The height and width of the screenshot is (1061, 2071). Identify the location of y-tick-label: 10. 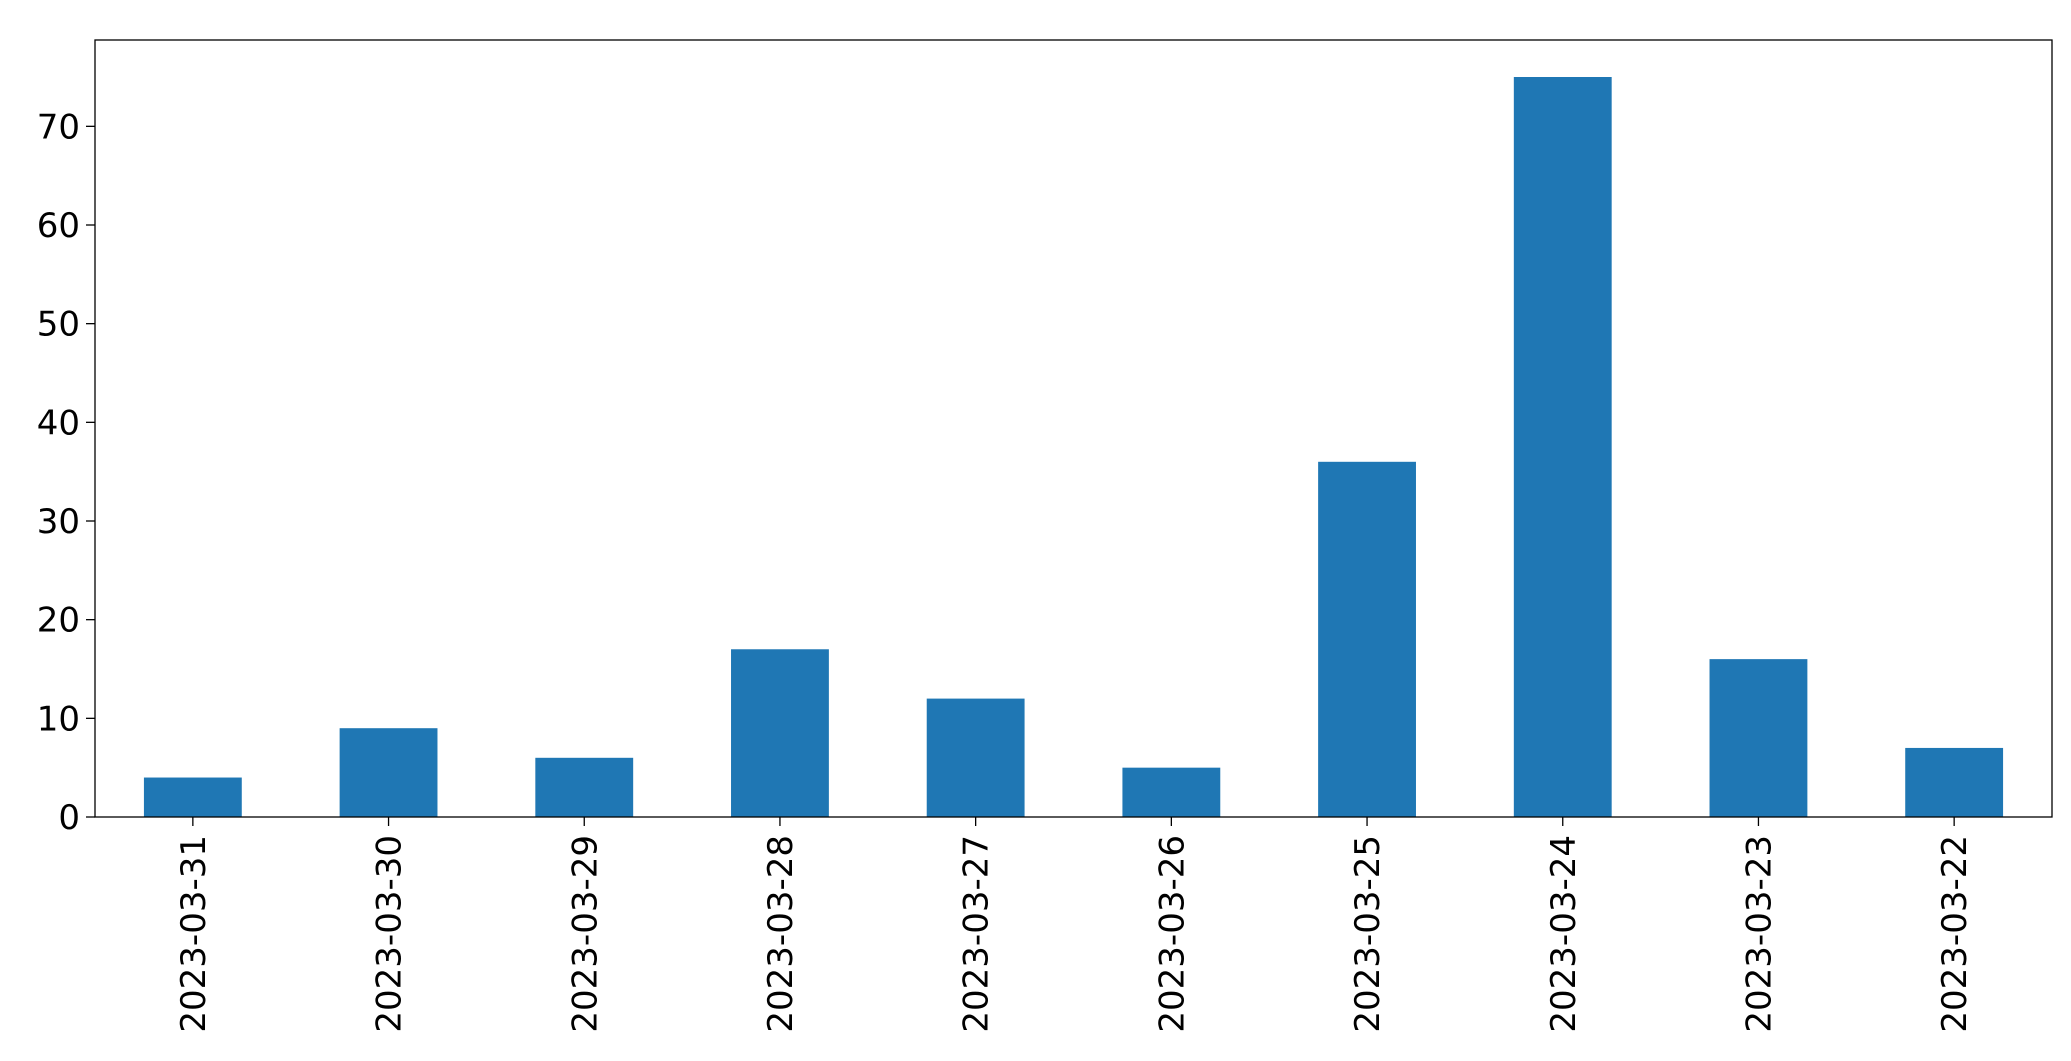
(58, 719).